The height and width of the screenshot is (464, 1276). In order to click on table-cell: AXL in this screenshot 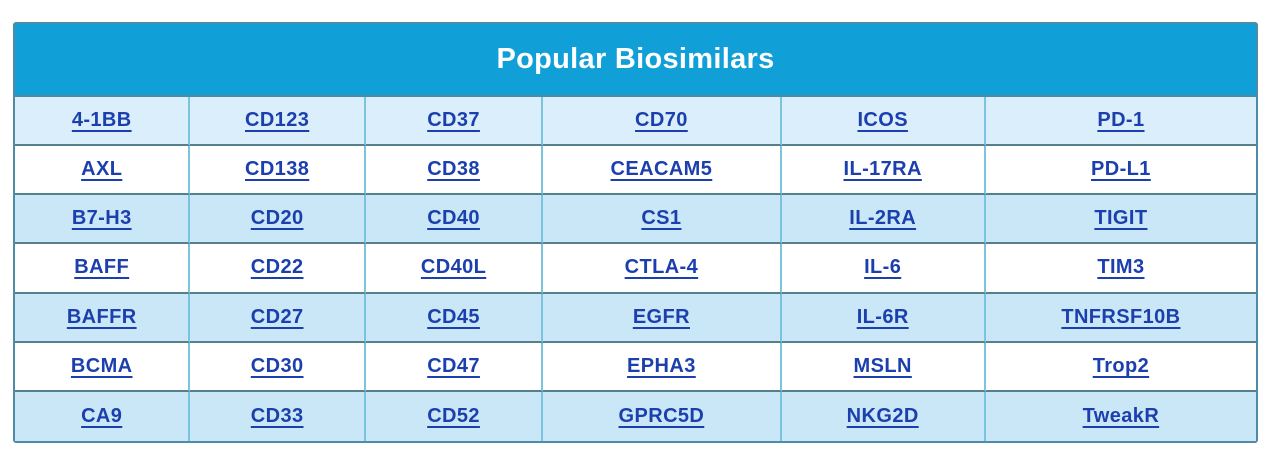, I will do `click(103, 171)`.